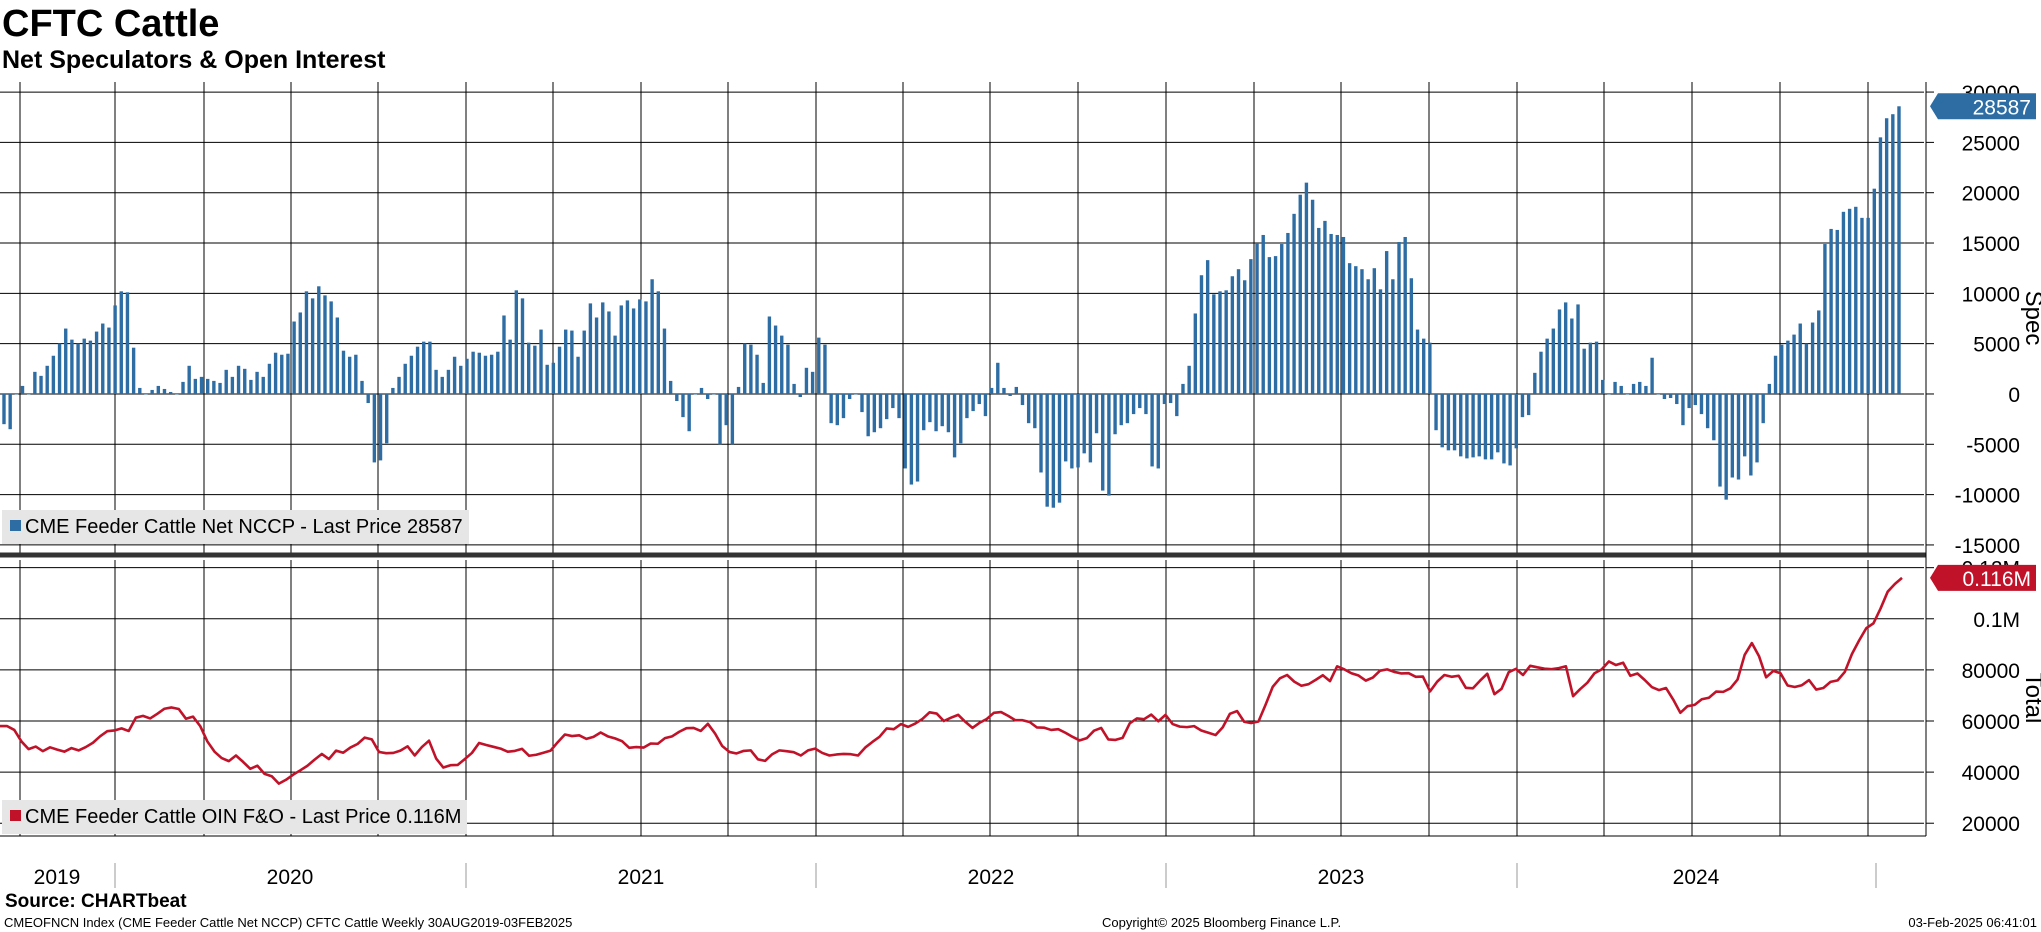  What do you see at coordinates (111, 24) in the screenshot?
I see `page-title: CFTC Cattle` at bounding box center [111, 24].